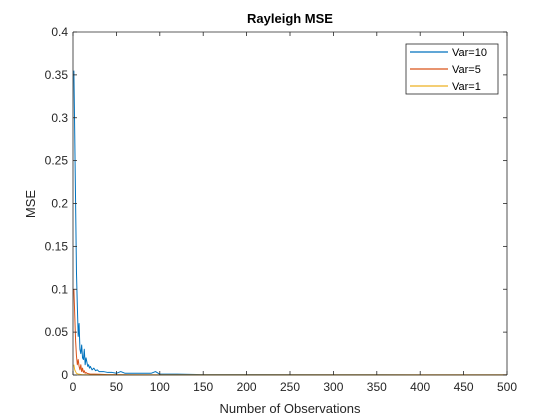 This screenshot has width=560, height=420. What do you see at coordinates (290, 387) in the screenshot?
I see `x-tick-label: 250` at bounding box center [290, 387].